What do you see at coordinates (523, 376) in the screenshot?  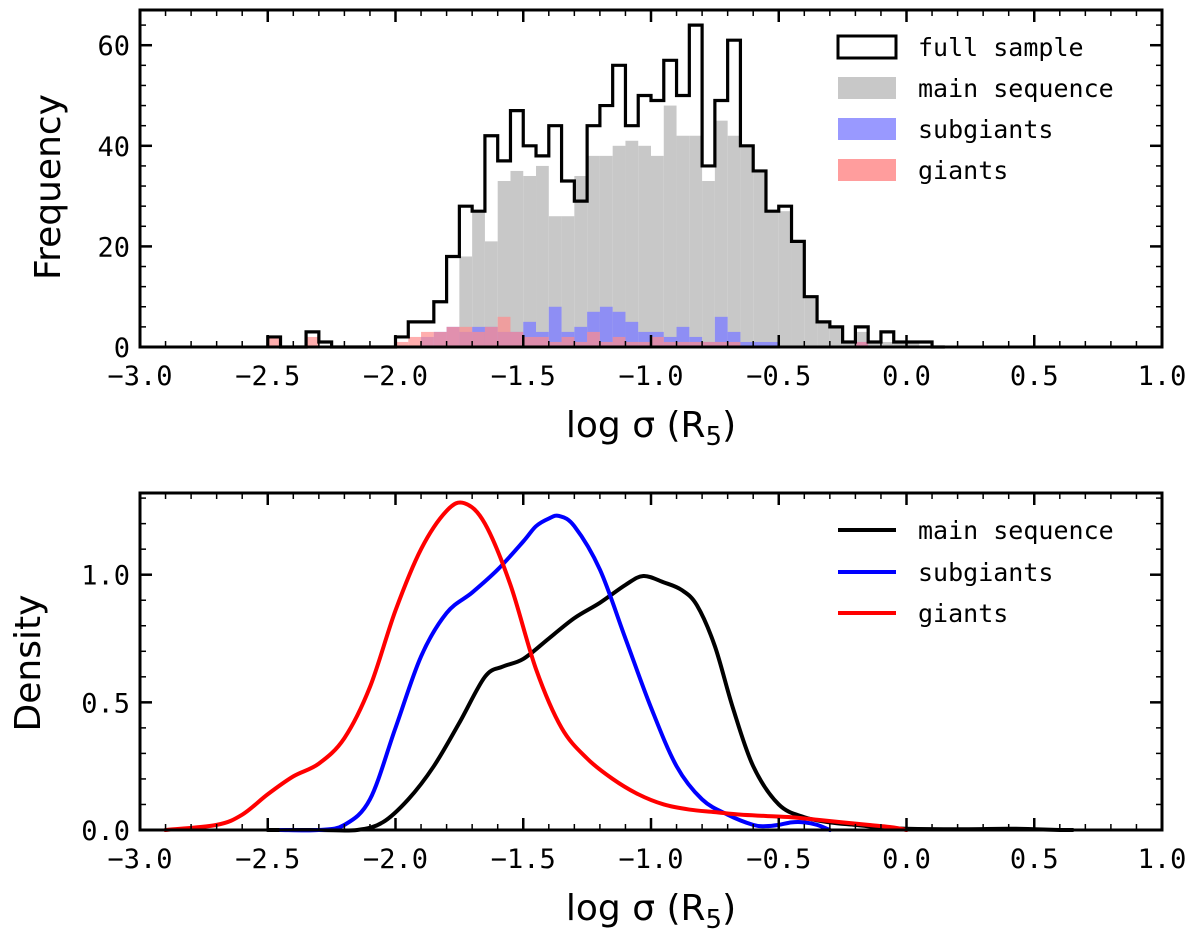 I see `histogram-x-tick-label: −1.5` at bounding box center [523, 376].